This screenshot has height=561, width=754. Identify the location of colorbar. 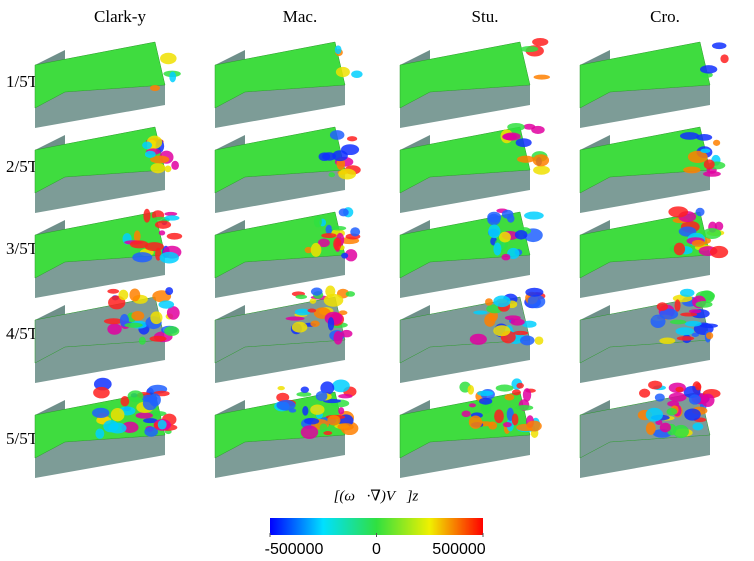
(376, 526).